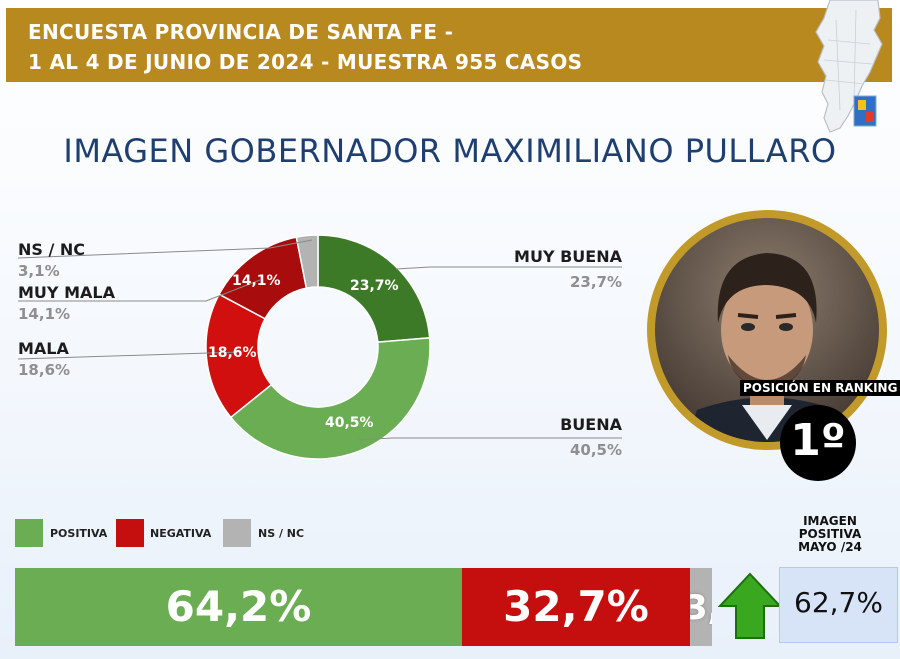 Image resolution: width=900 pixels, height=659 pixels. I want to click on main-title: IMAGEN GOBERNADOR MAXIMILIANO PULLARO, so click(450, 151).